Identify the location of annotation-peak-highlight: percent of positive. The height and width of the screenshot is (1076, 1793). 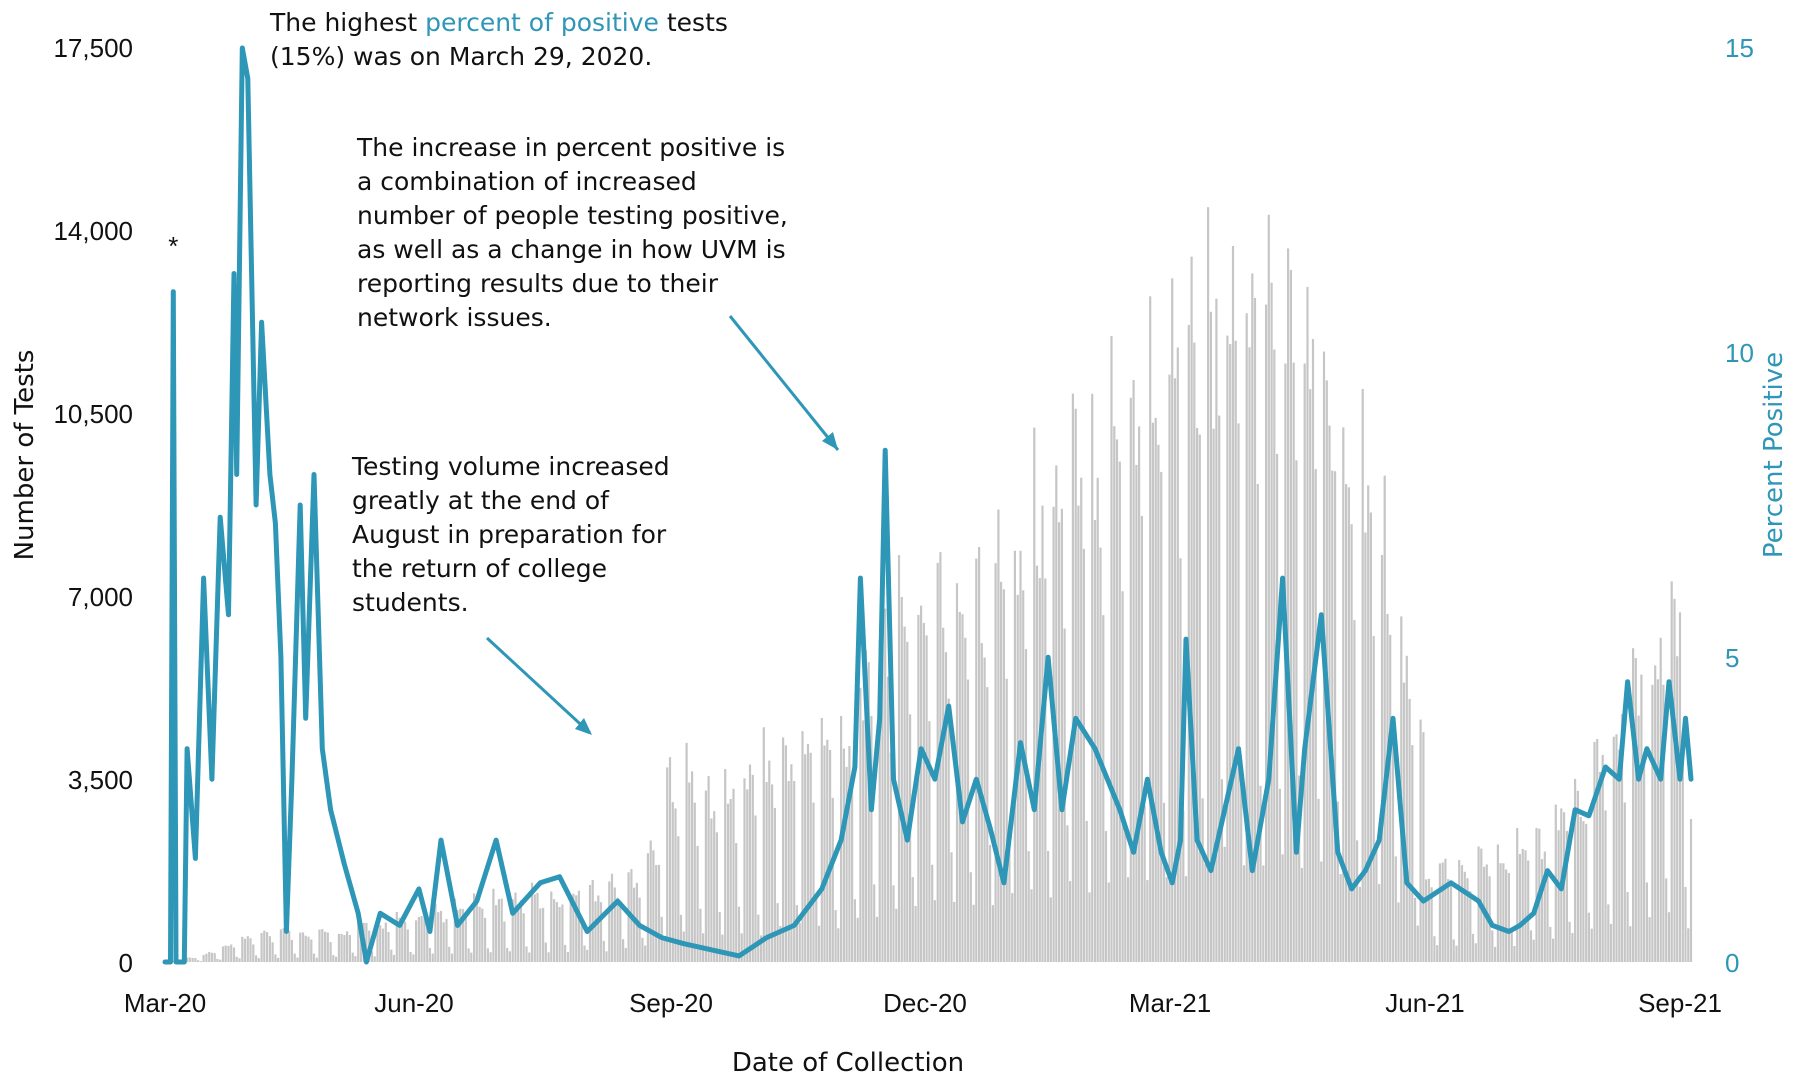
(542, 22).